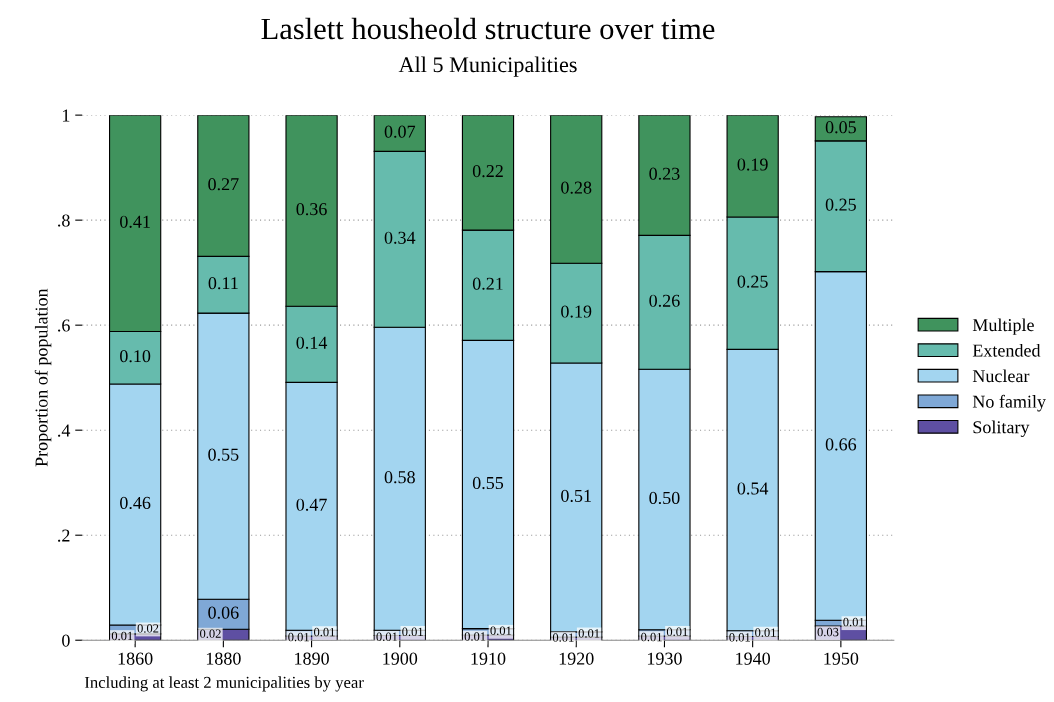 The height and width of the screenshot is (702, 1054). What do you see at coordinates (576, 658) in the screenshot?
I see `x-tick-label: 1920` at bounding box center [576, 658].